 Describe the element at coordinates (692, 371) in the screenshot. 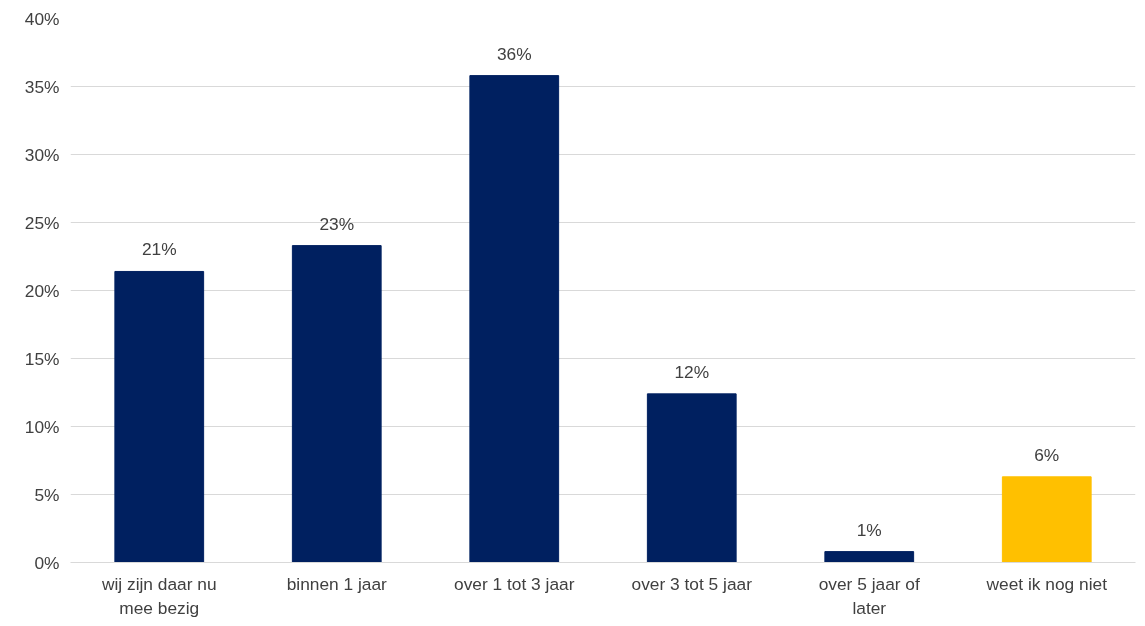

I see `data-label: 12%` at that location.